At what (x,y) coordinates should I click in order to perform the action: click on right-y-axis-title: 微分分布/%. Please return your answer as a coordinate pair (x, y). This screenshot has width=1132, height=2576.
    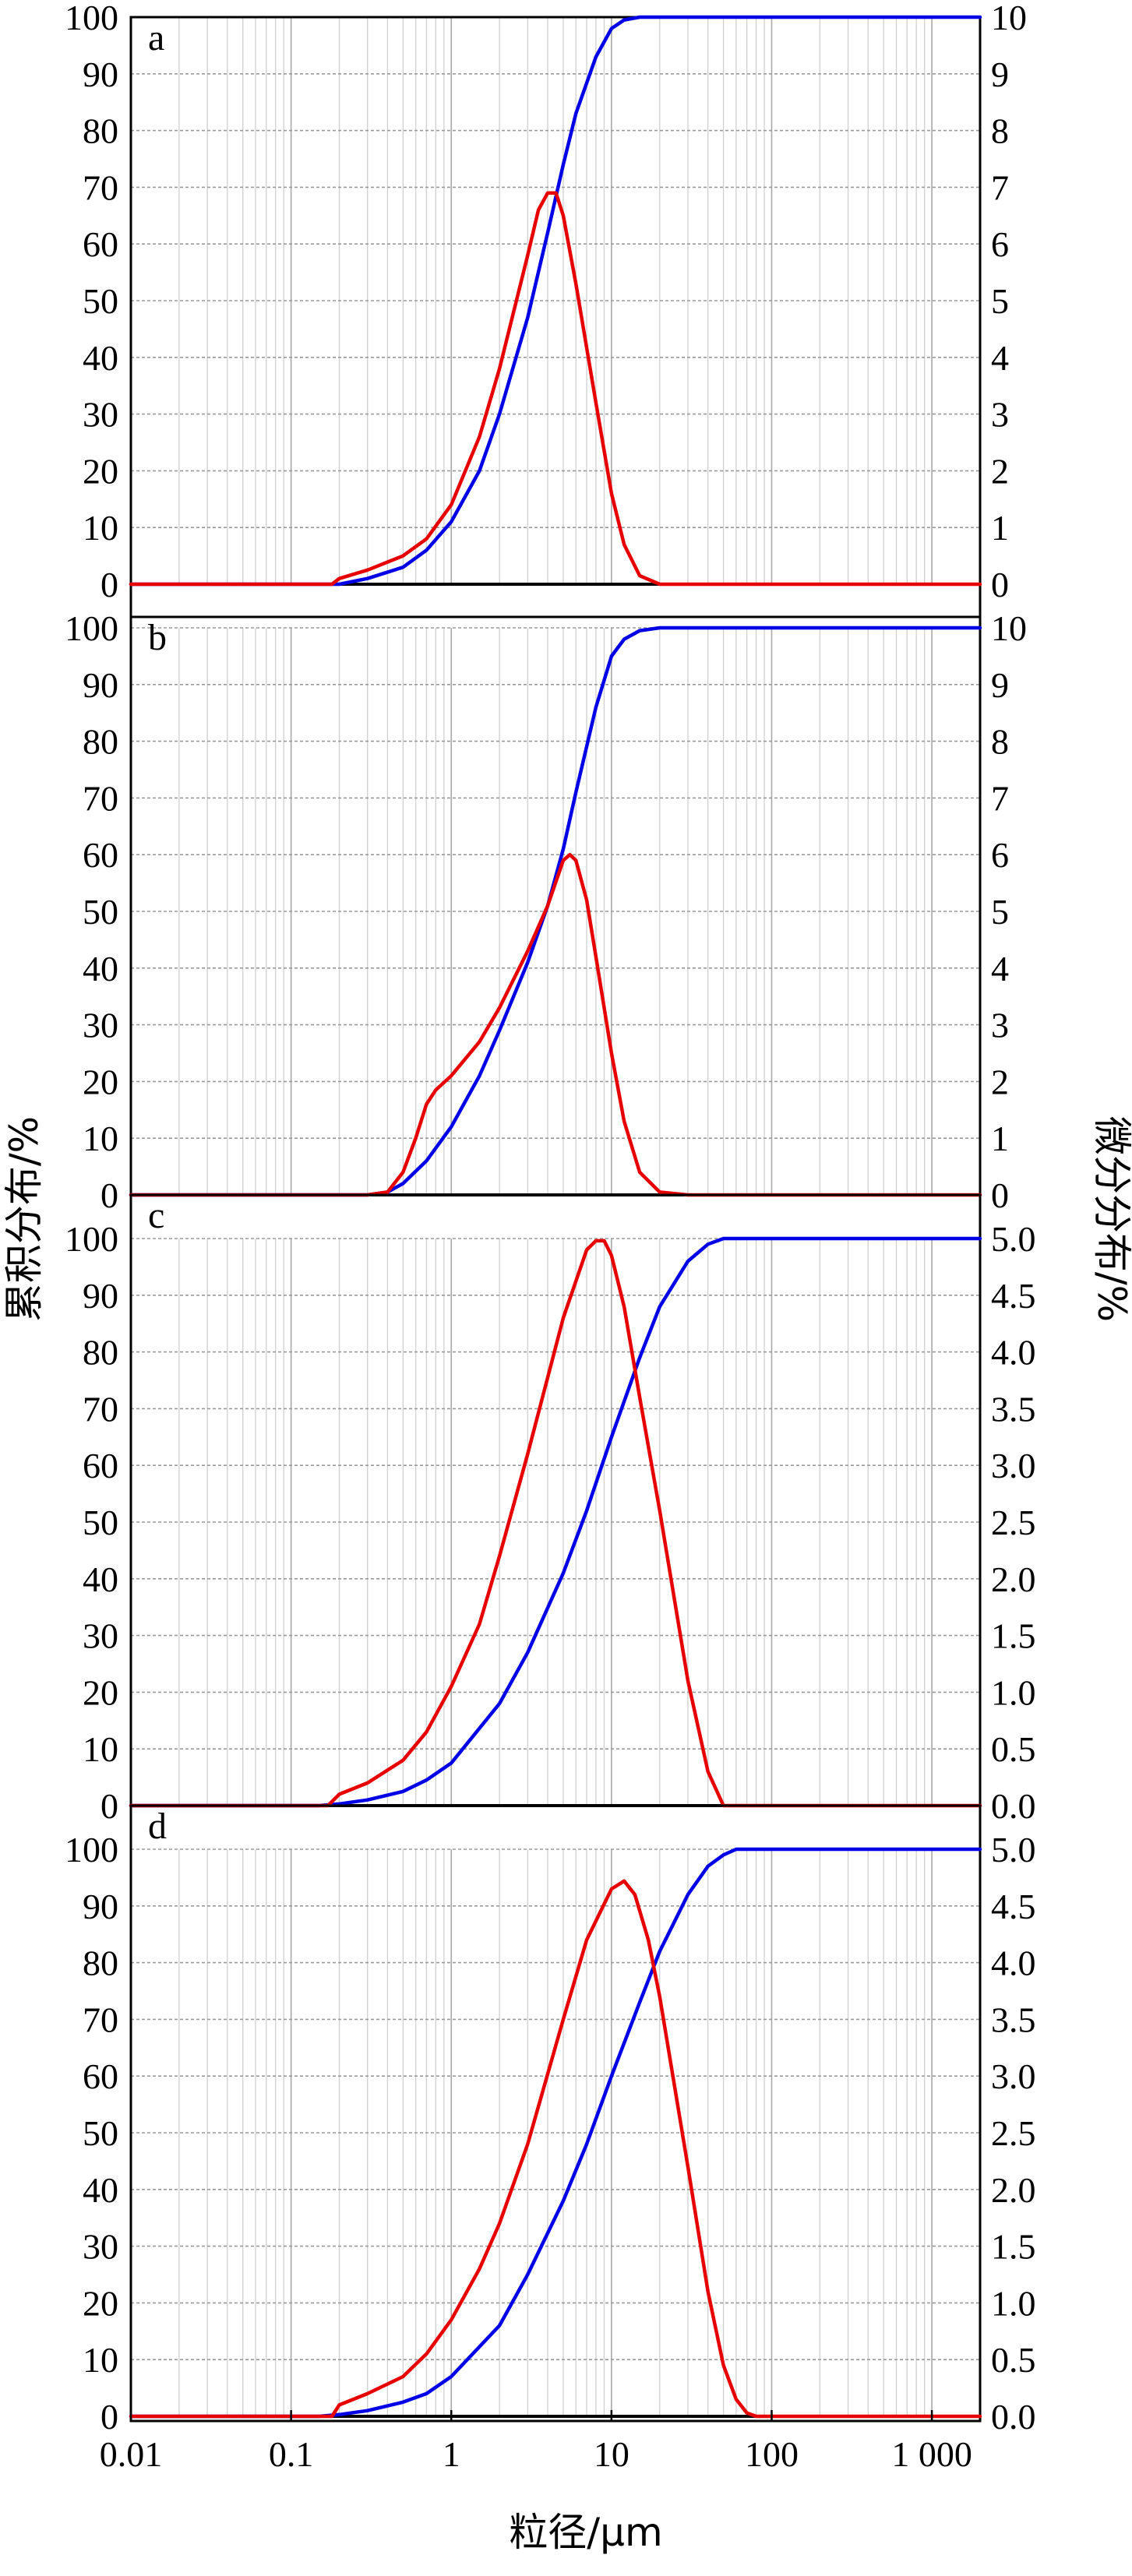
    Looking at the image, I should click on (1110, 1219).